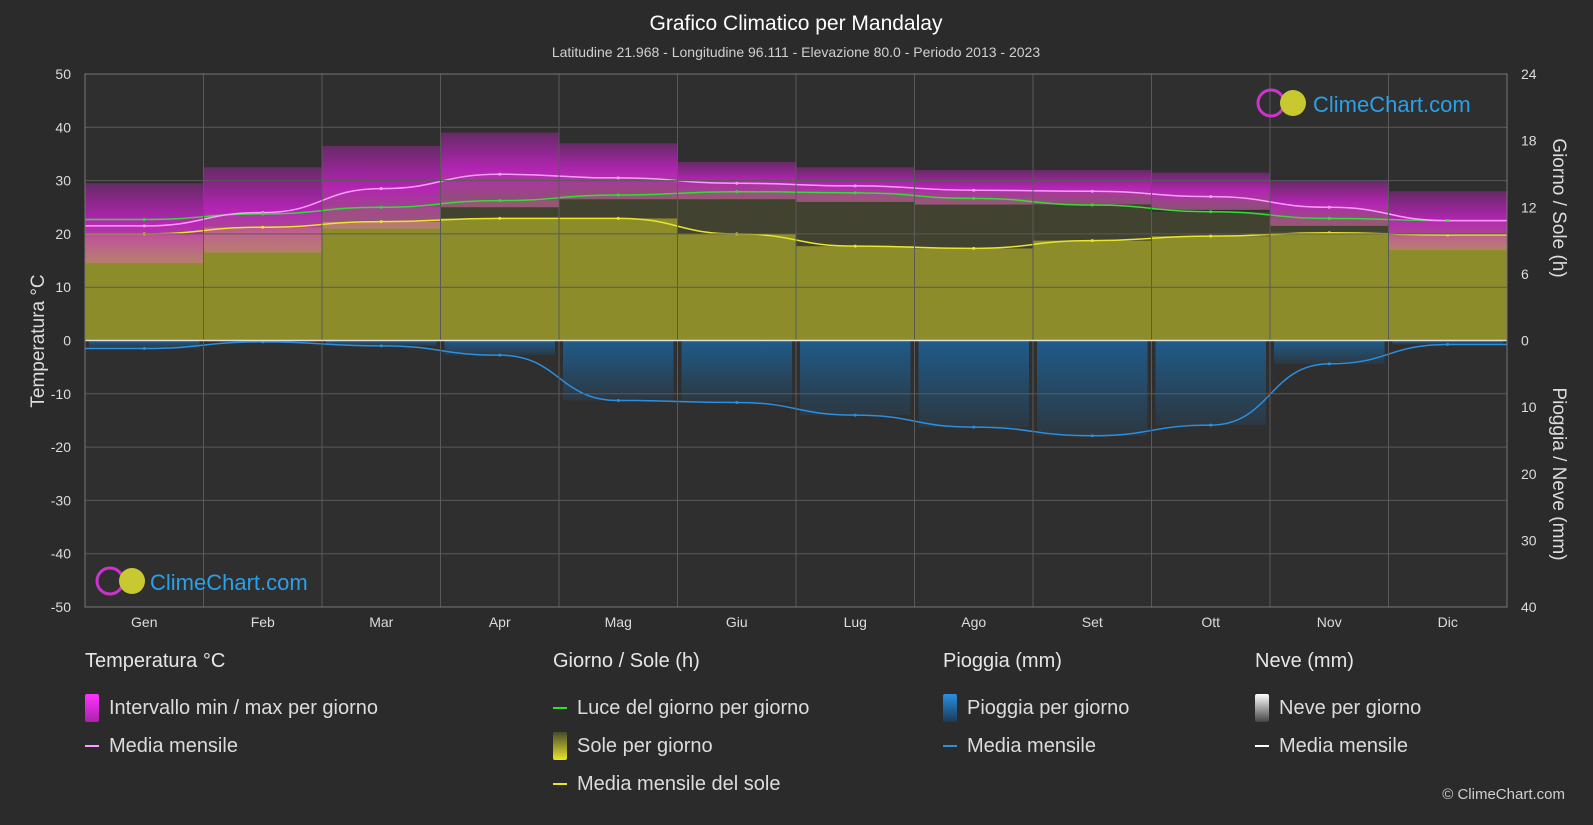  I want to click on rain-swatch, so click(950, 708).